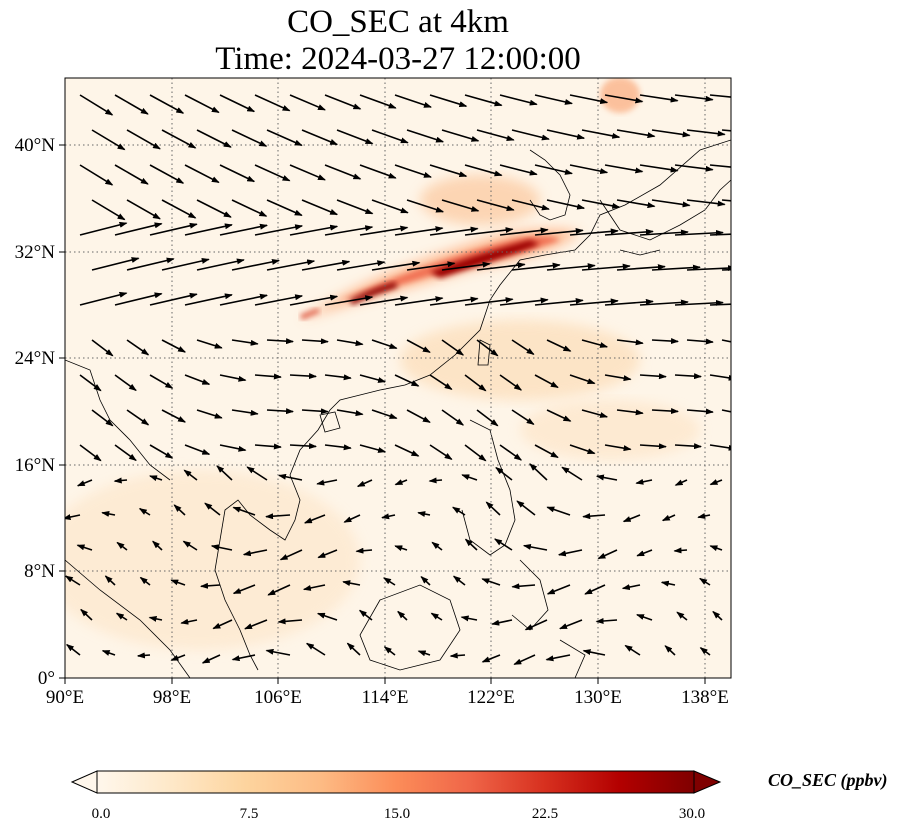 This screenshot has width=916, height=836. What do you see at coordinates (707, 782) in the screenshot?
I see `colorbar-extend-max` at bounding box center [707, 782].